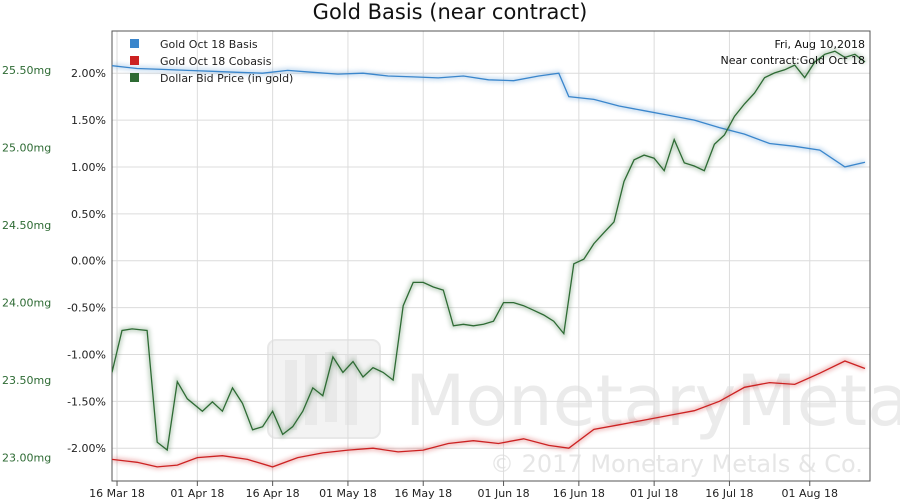 The image size is (900, 504). I want to click on annotation-line: Fri, Aug 10,2018, so click(819, 44).